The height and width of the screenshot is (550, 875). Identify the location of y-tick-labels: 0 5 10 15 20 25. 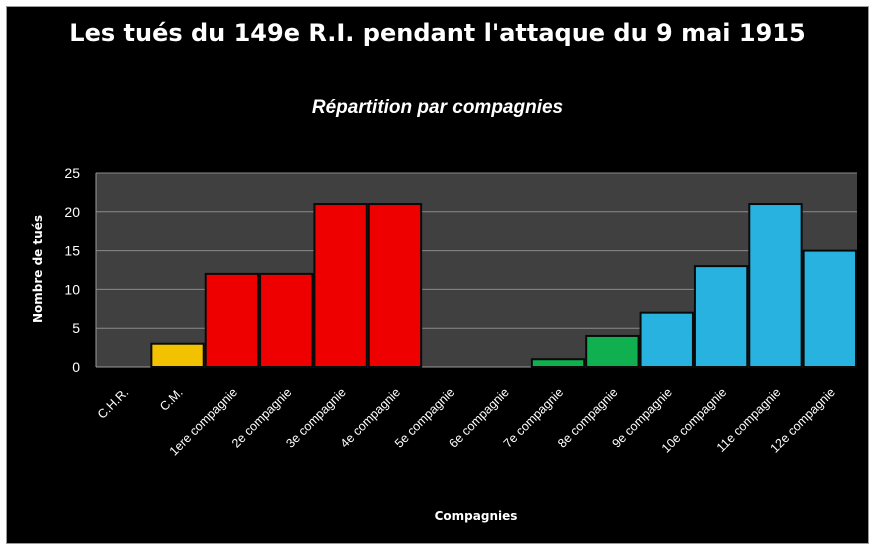
(72, 270).